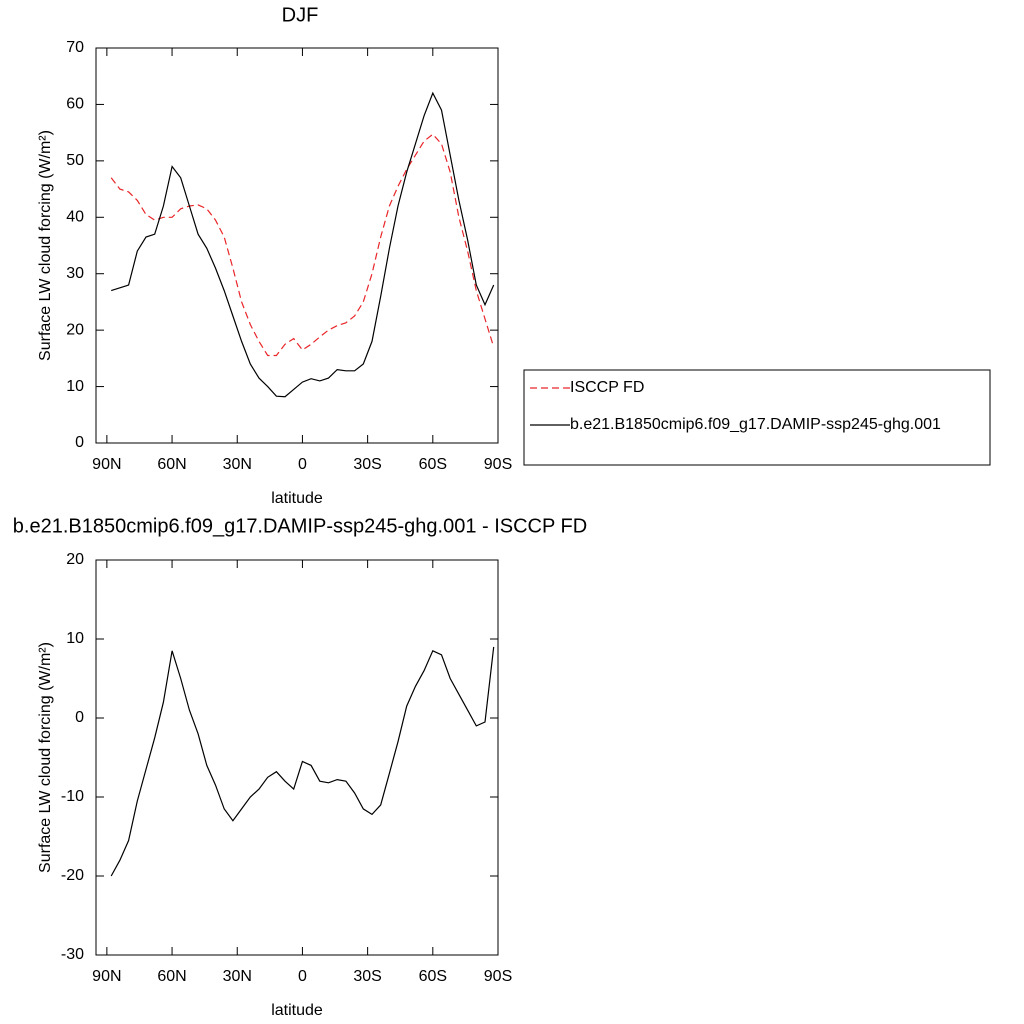  What do you see at coordinates (72, 875) in the screenshot?
I see `y-tick-label: -20` at bounding box center [72, 875].